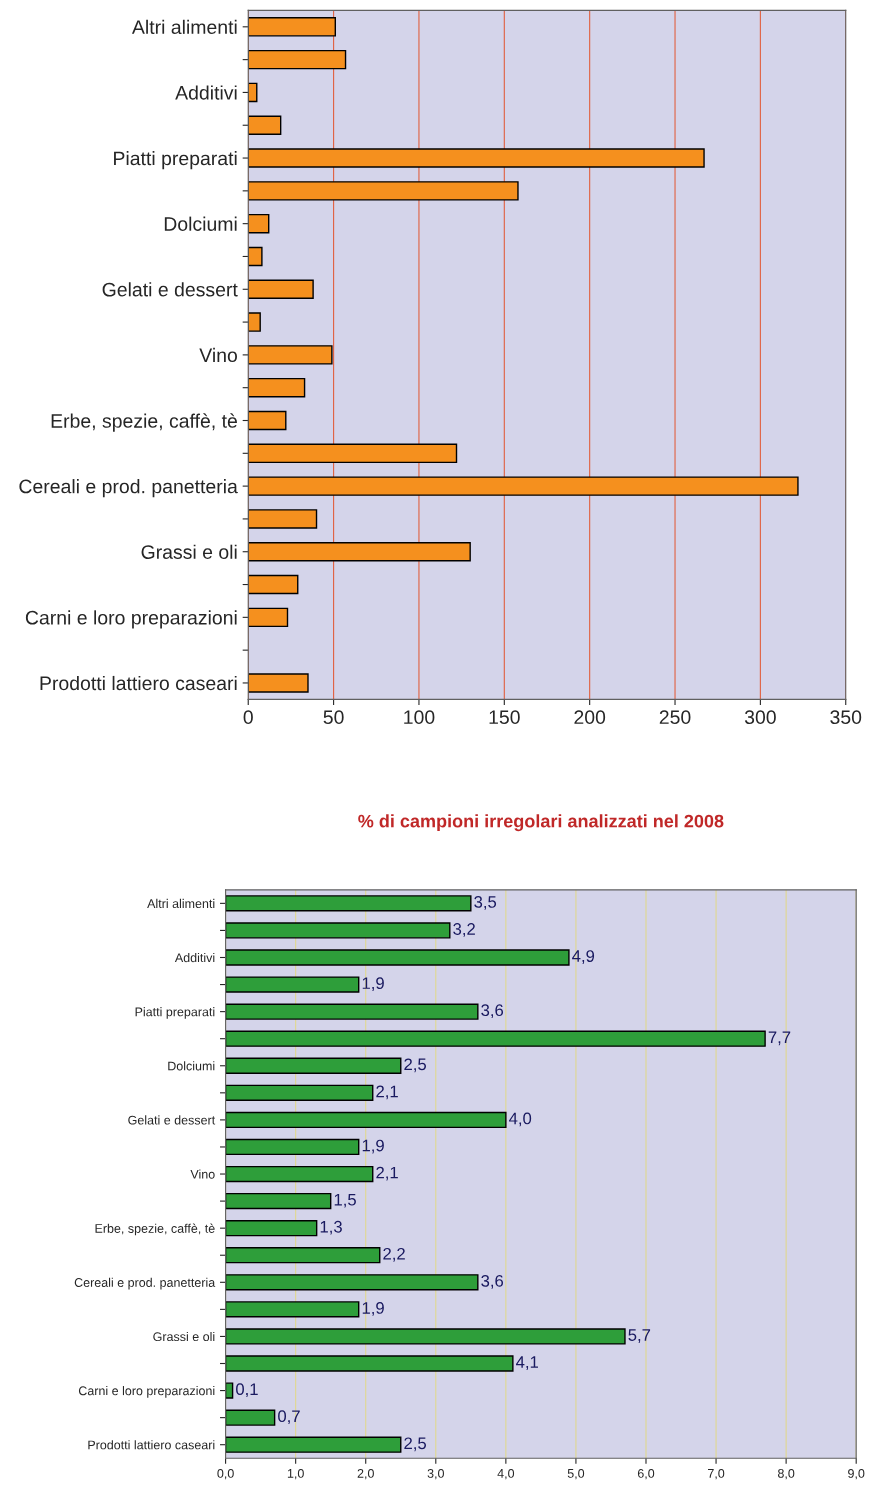  Describe the element at coordinates (786, 1474) in the screenshot. I see `x-tick-label: 8,0` at that location.